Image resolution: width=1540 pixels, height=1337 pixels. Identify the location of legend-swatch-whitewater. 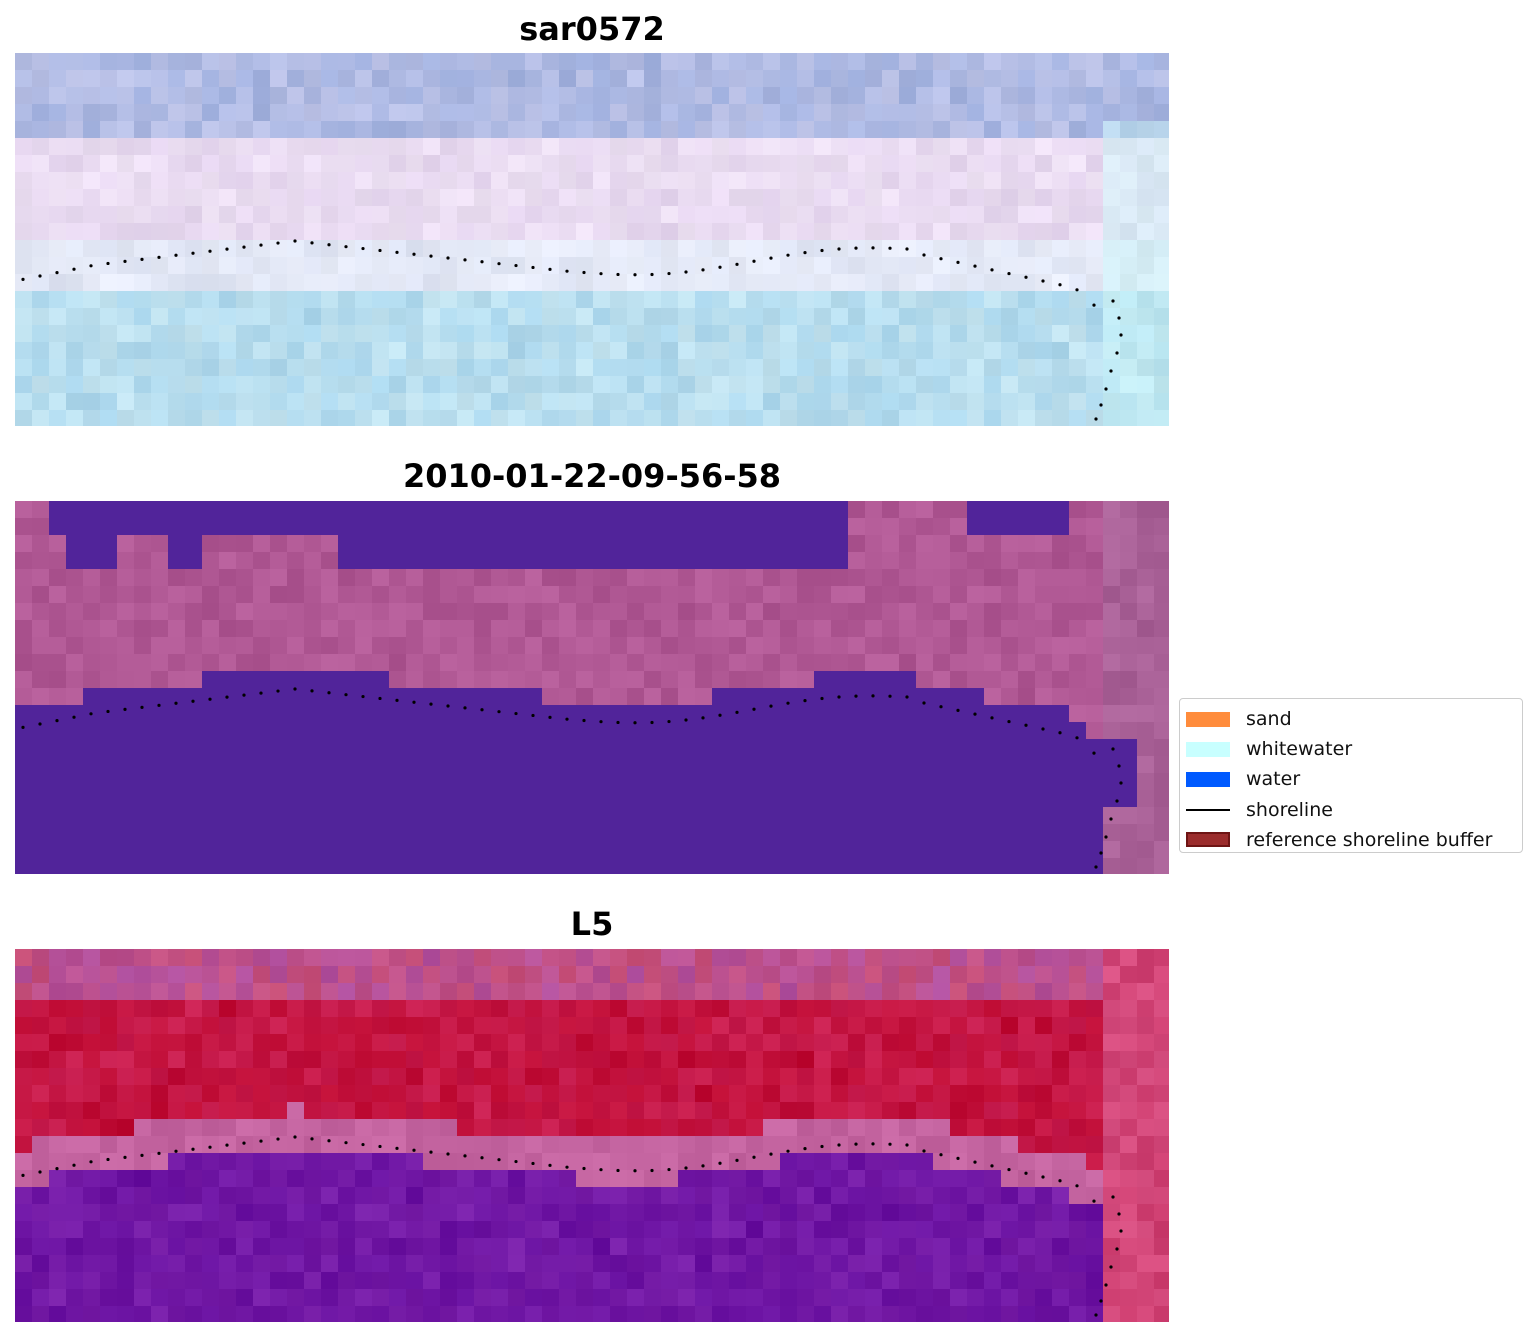
(1208, 749).